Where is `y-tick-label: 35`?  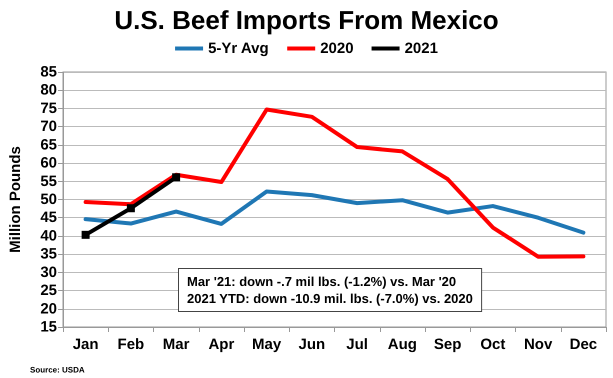
y-tick-label: 35 is located at coordinates (48, 254).